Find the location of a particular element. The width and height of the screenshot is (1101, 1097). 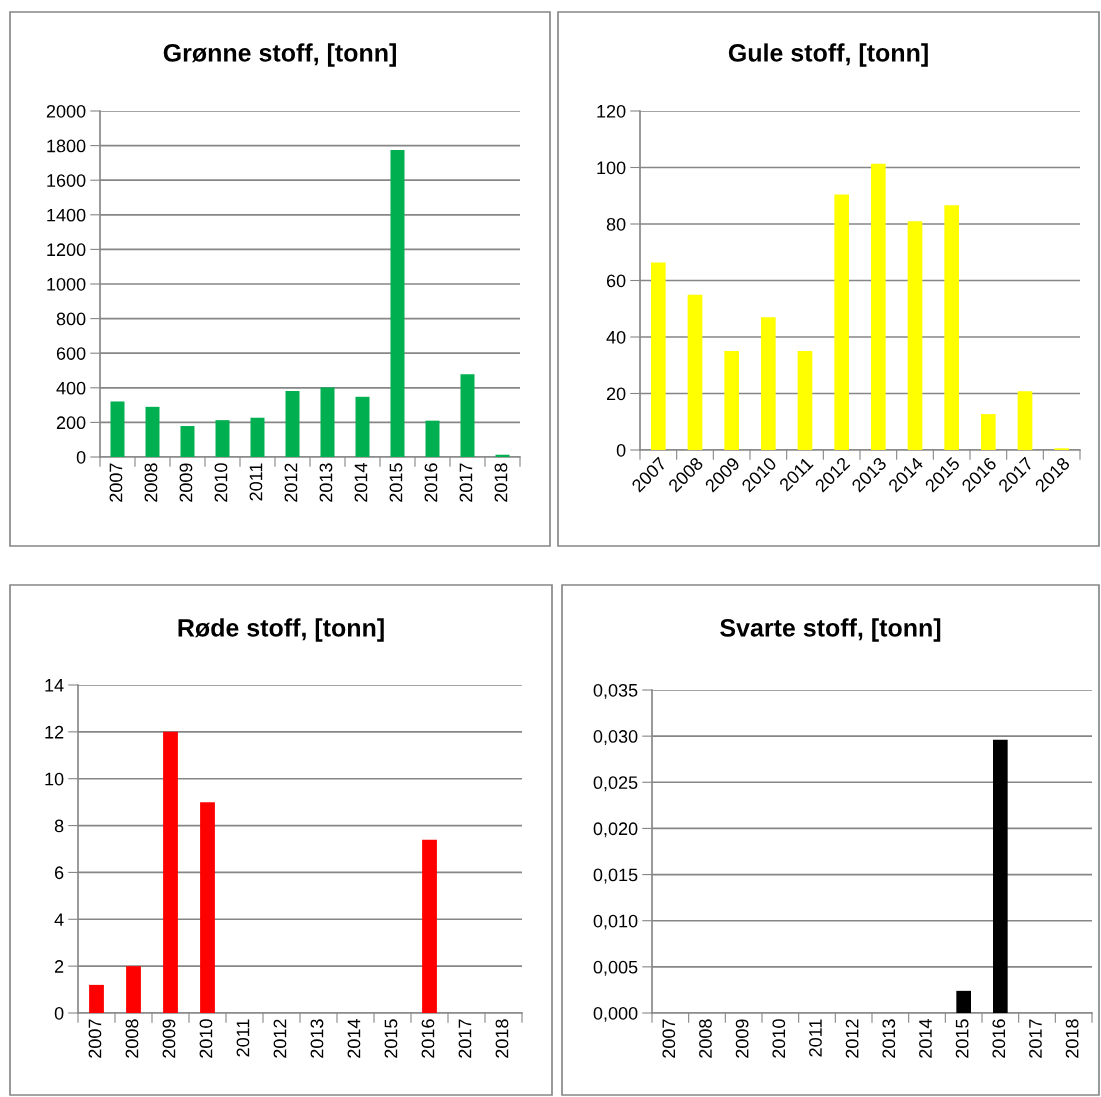

y-tick-label: 1000 is located at coordinates (66, 284).